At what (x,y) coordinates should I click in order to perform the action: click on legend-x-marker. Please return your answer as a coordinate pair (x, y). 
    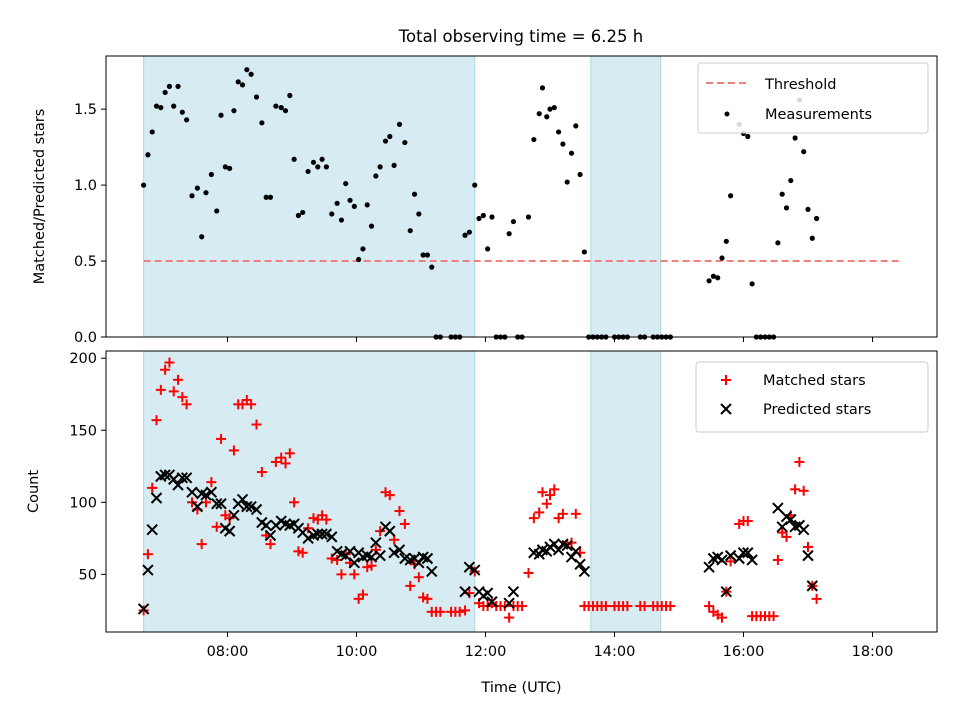
    Looking at the image, I should click on (726, 409).